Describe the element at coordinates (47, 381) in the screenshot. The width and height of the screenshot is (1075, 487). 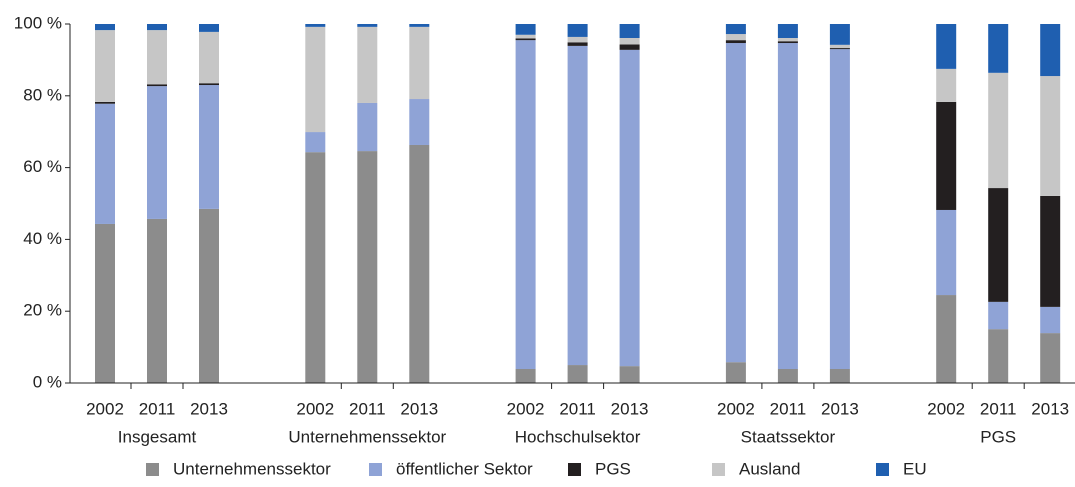
I see `y-tick-label: 0 %` at that location.